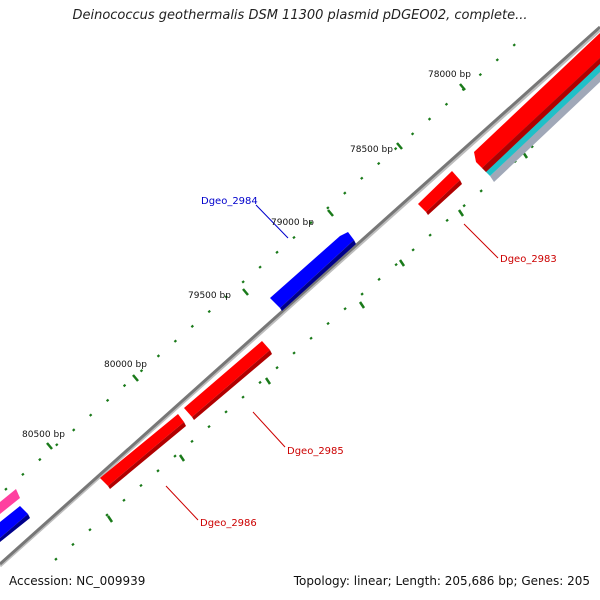  I want to click on gene-arrow-dgeo-2984-shade, so click(318, 275).